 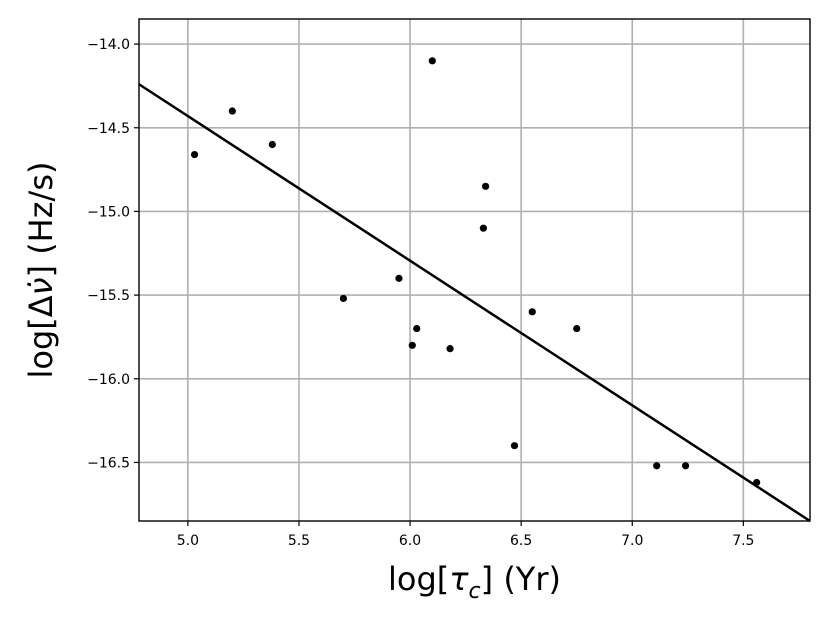 What do you see at coordinates (743, 541) in the screenshot?
I see `x-tick-label: 7.5` at bounding box center [743, 541].